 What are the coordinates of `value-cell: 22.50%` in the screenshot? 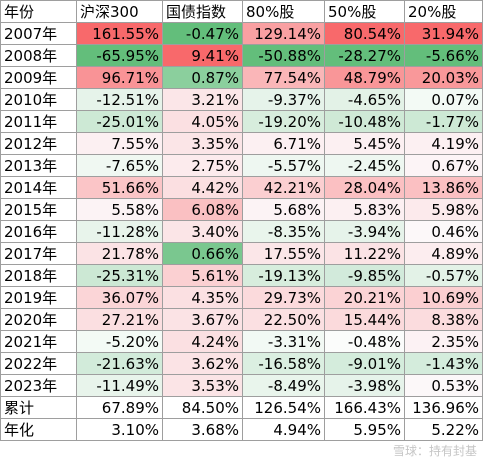 It's located at (283, 319).